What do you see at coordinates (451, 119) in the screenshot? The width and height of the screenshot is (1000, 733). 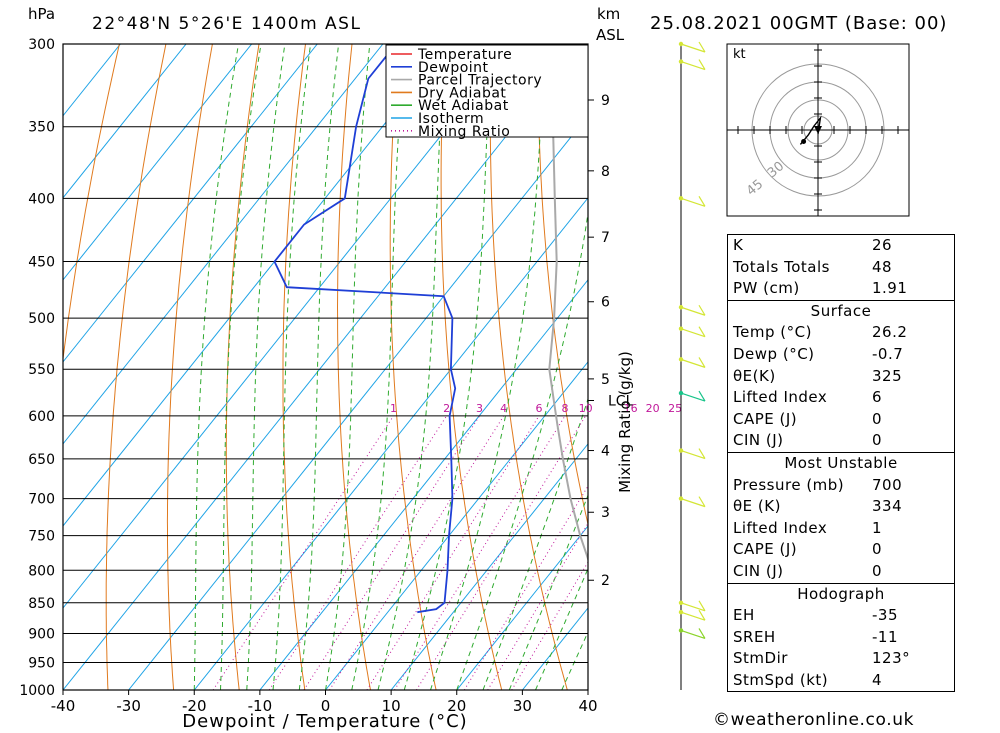 I see `legend-label: Isotherm` at bounding box center [451, 119].